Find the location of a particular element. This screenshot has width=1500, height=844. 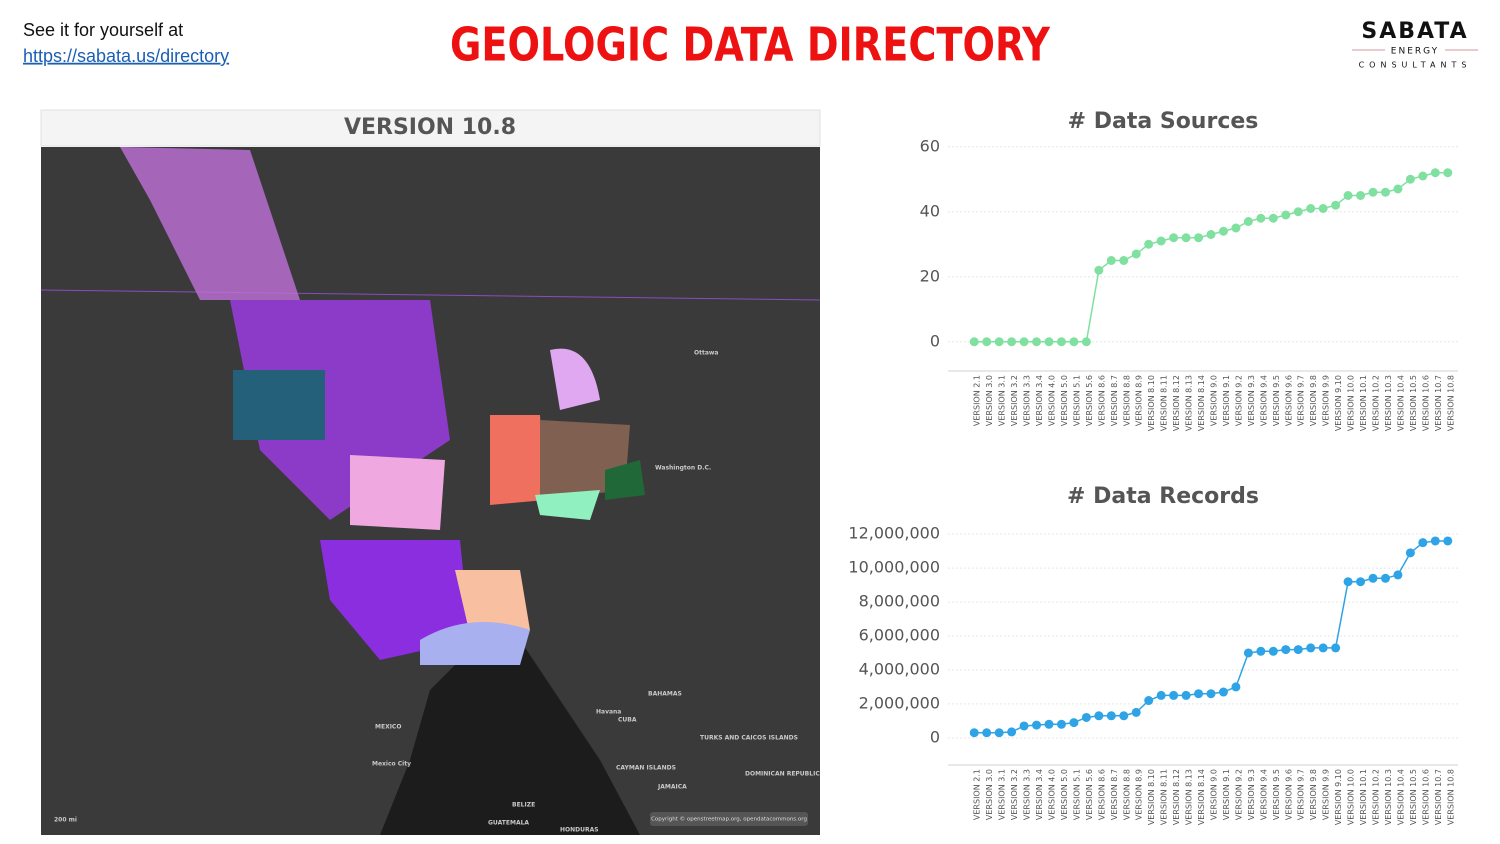

x-tick-label: VERSION 8.14 is located at coordinates (1201, 403).